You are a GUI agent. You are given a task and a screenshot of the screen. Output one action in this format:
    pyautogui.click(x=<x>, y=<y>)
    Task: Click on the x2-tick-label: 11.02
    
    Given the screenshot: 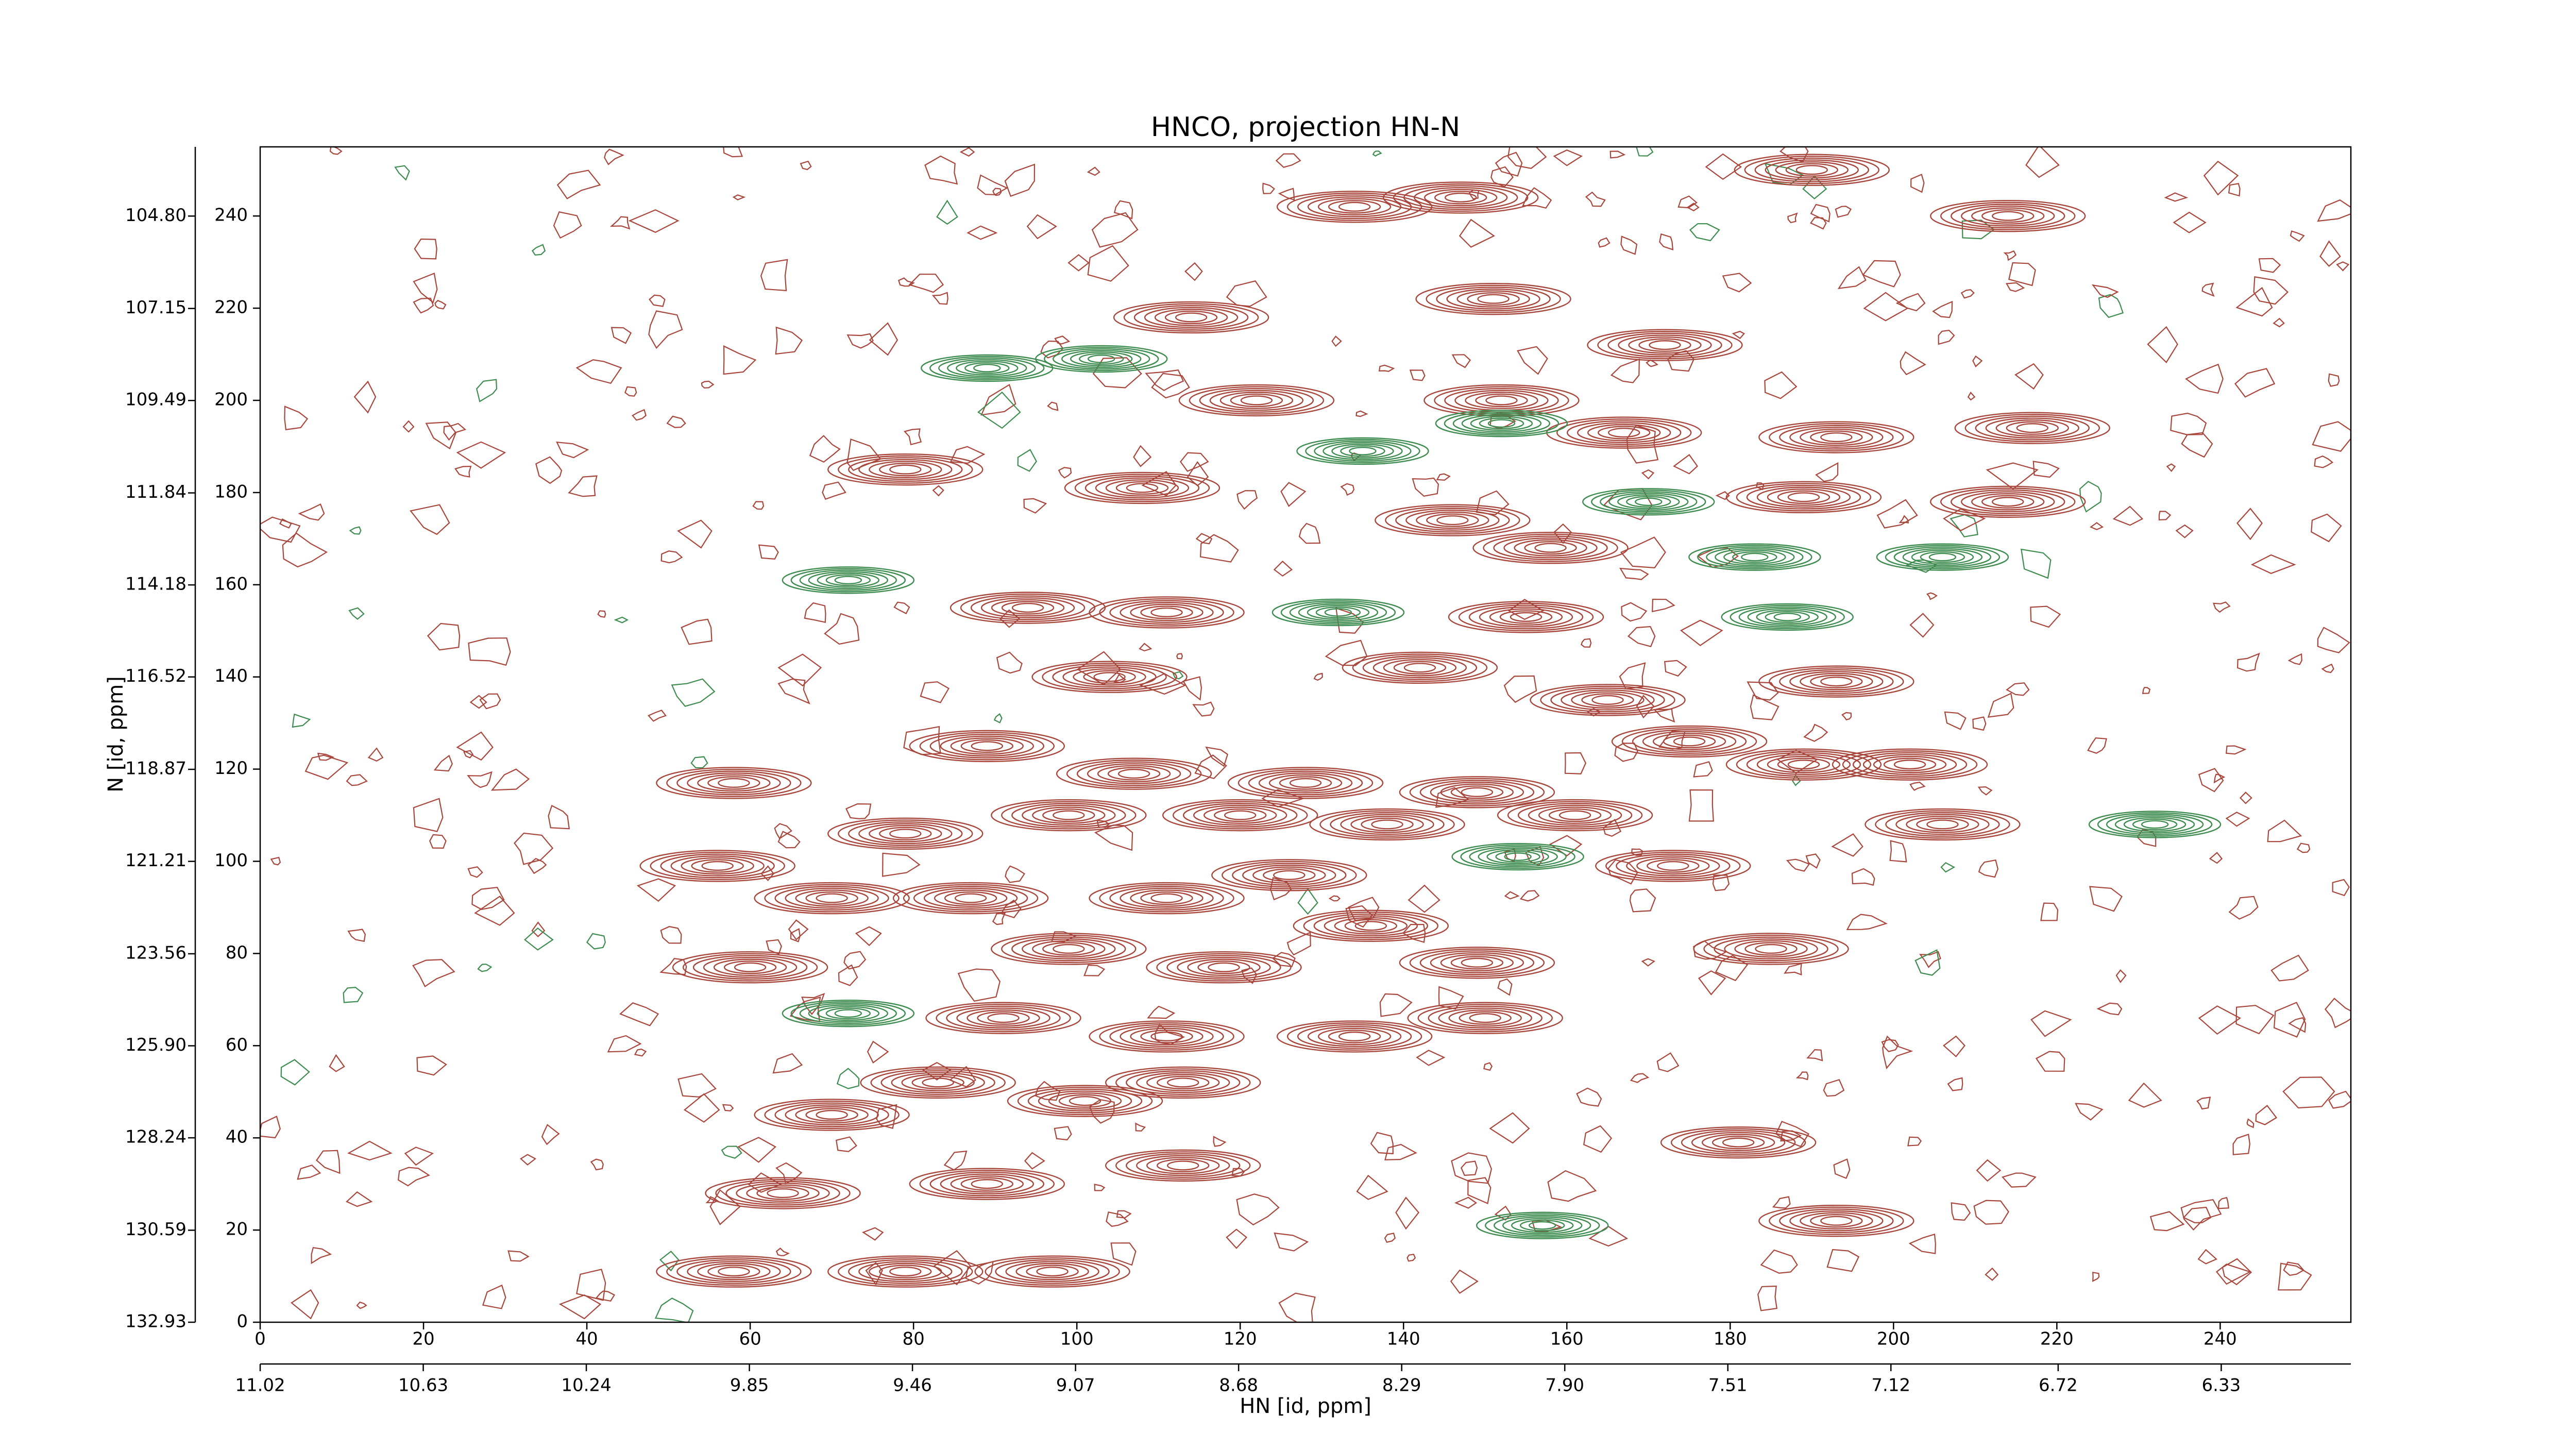 What is the action you would take?
    pyautogui.click(x=260, y=1385)
    